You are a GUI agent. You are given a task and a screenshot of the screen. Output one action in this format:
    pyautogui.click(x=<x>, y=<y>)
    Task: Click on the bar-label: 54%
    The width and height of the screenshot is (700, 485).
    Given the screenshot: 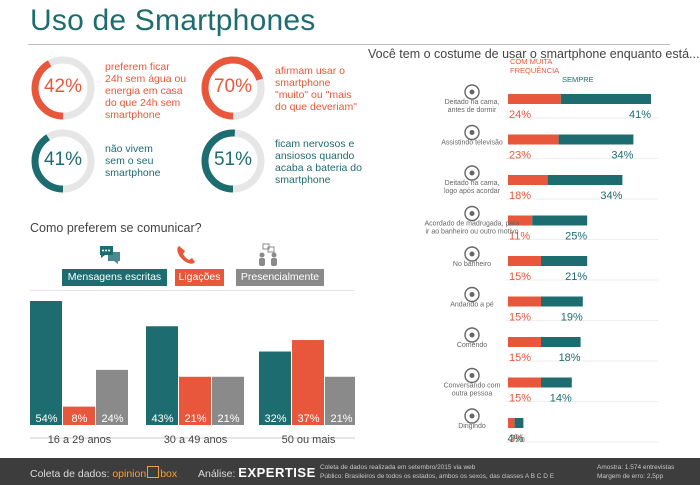 What is the action you would take?
    pyautogui.click(x=46, y=419)
    